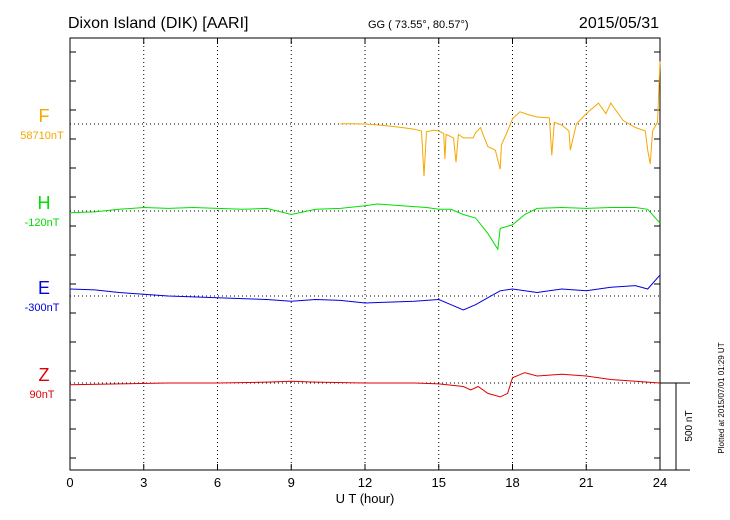 The height and width of the screenshot is (520, 730). Describe the element at coordinates (660, 482) in the screenshot. I see `x-tick-label: 24` at that location.